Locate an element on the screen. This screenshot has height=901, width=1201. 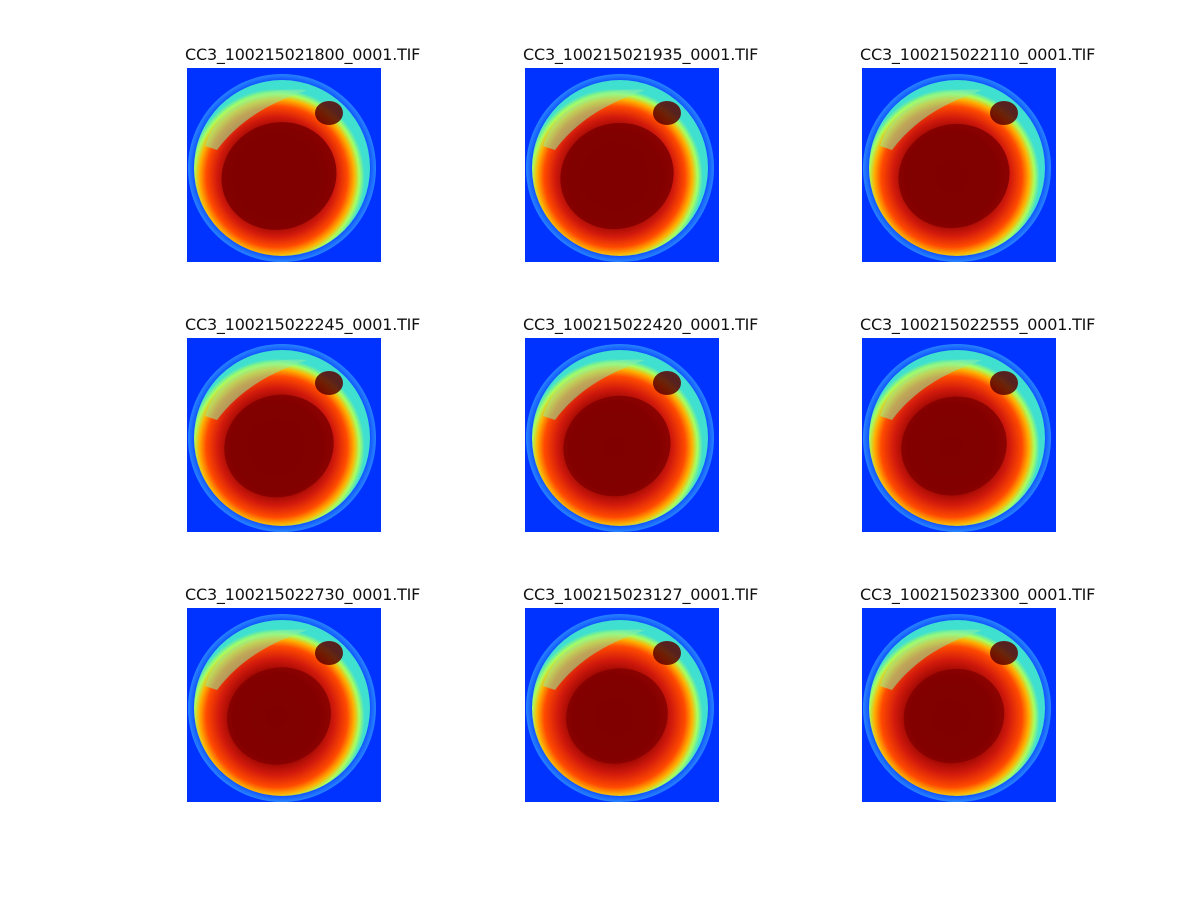
panel-title: CC3_100215022730_0001.TIF is located at coordinates (303, 594).